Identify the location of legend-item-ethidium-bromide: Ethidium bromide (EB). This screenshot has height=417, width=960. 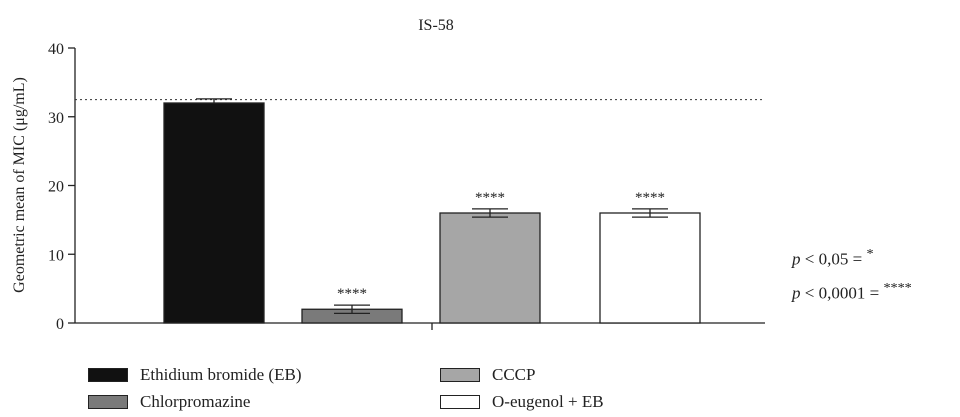
(194, 375).